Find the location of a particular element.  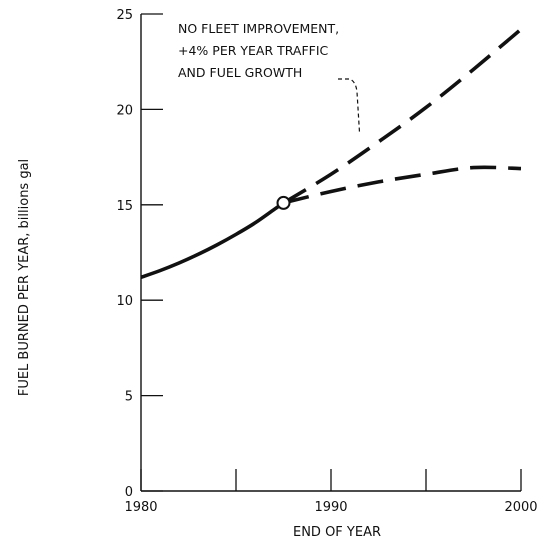

annotation-line-3: AND FUEL GROWTH is located at coordinates (240, 72).